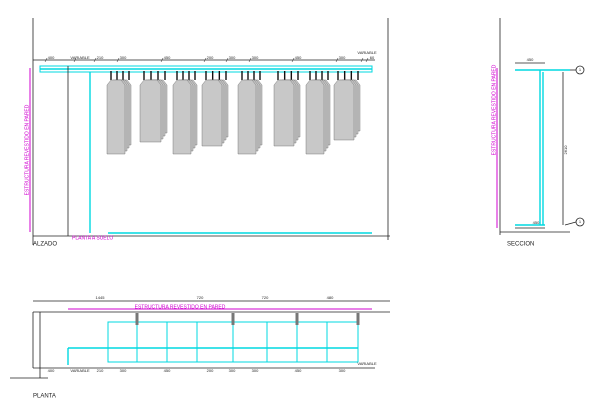 The width and height of the screenshot is (608, 411). Describe the element at coordinates (565, 150) in the screenshot. I see `dimension: 2610` at that location.